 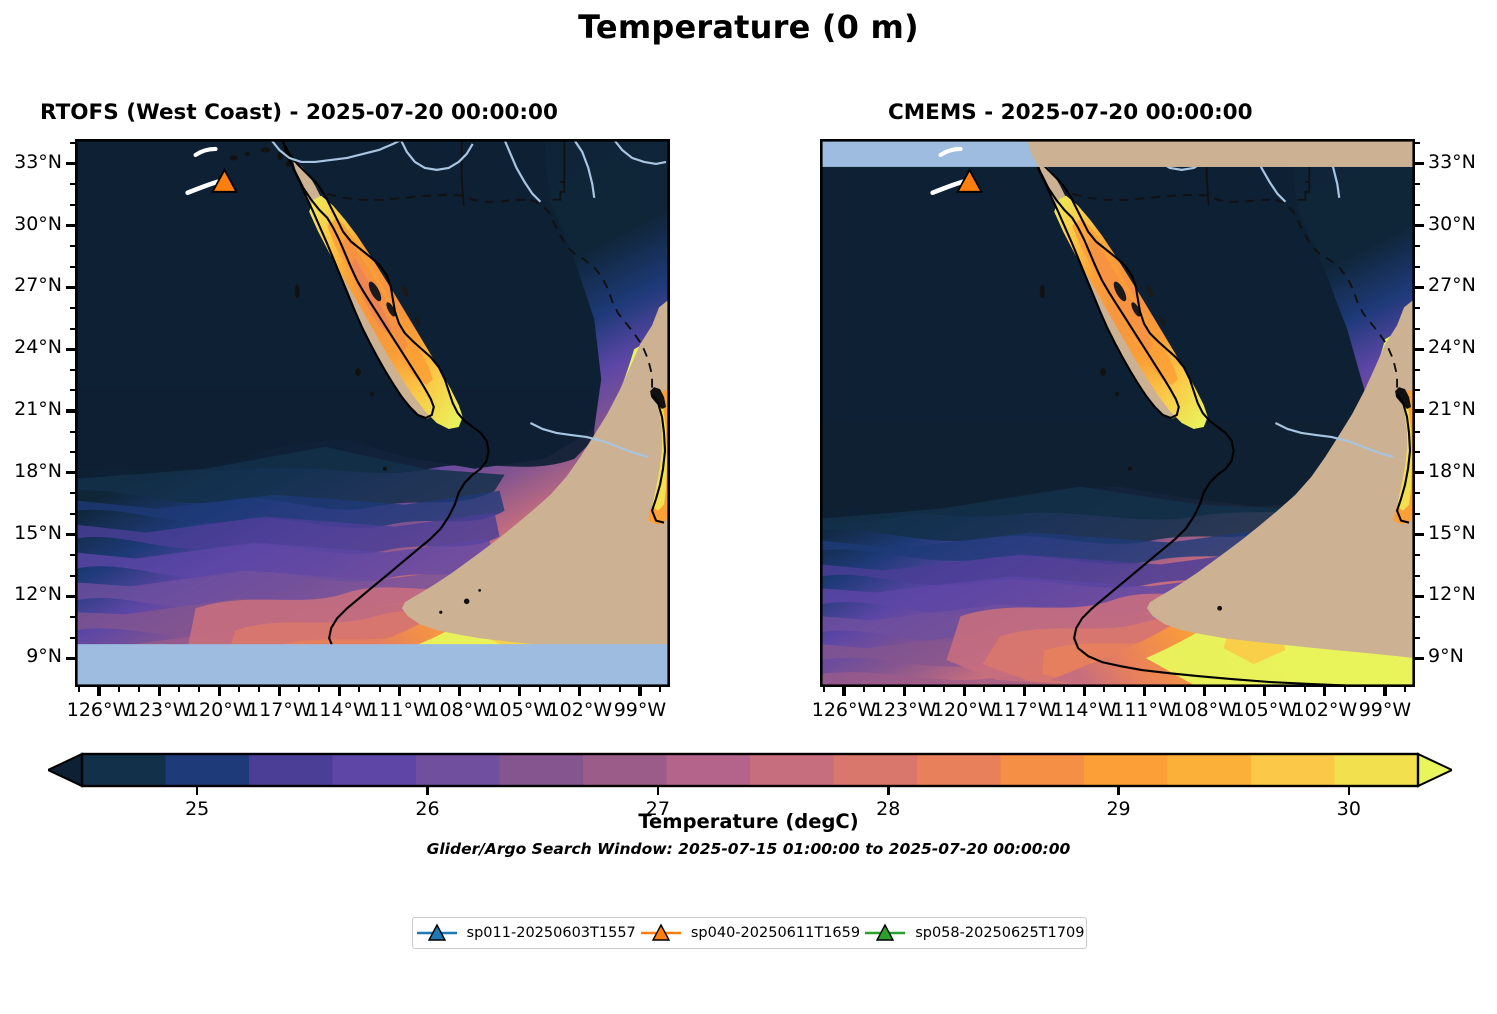 I want to click on xtick-minor-1--109, so click(x=1184, y=689).